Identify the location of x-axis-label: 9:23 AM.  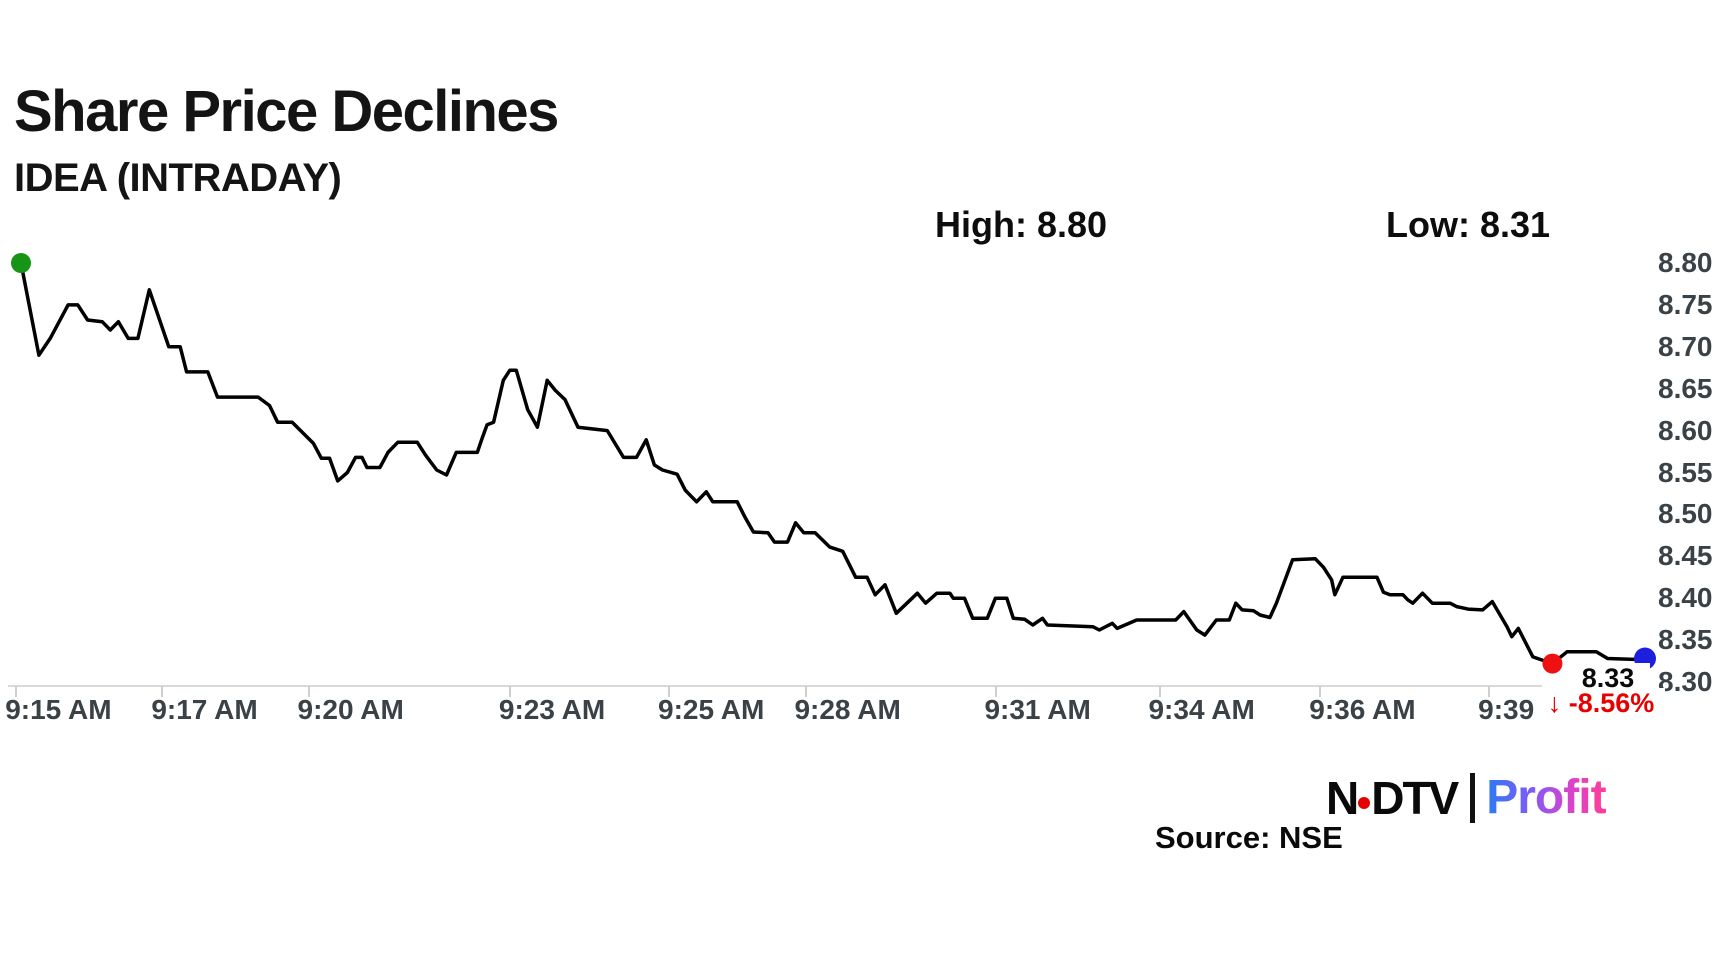
(552, 709).